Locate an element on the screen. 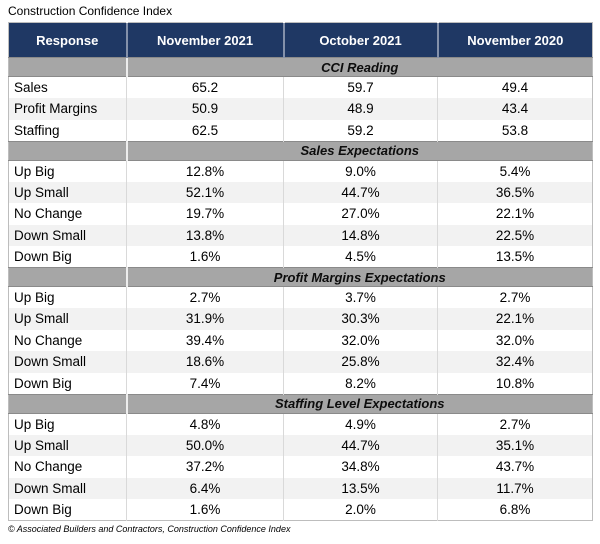 The width and height of the screenshot is (600, 544). cell-value: 30.3% is located at coordinates (360, 319).